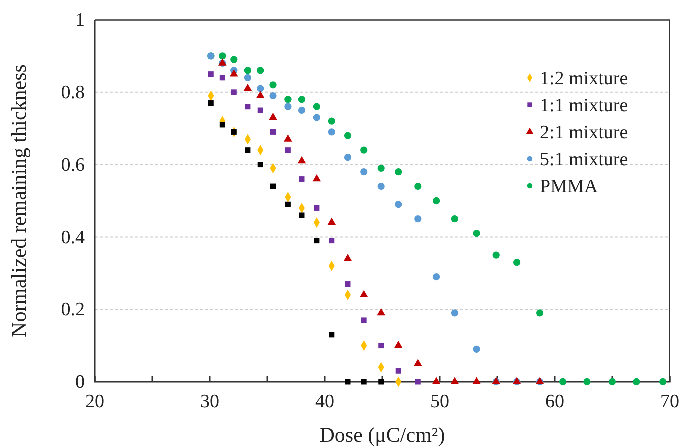  What do you see at coordinates (584, 106) in the screenshot?
I see `legend-label: 1:1 mixture` at bounding box center [584, 106].